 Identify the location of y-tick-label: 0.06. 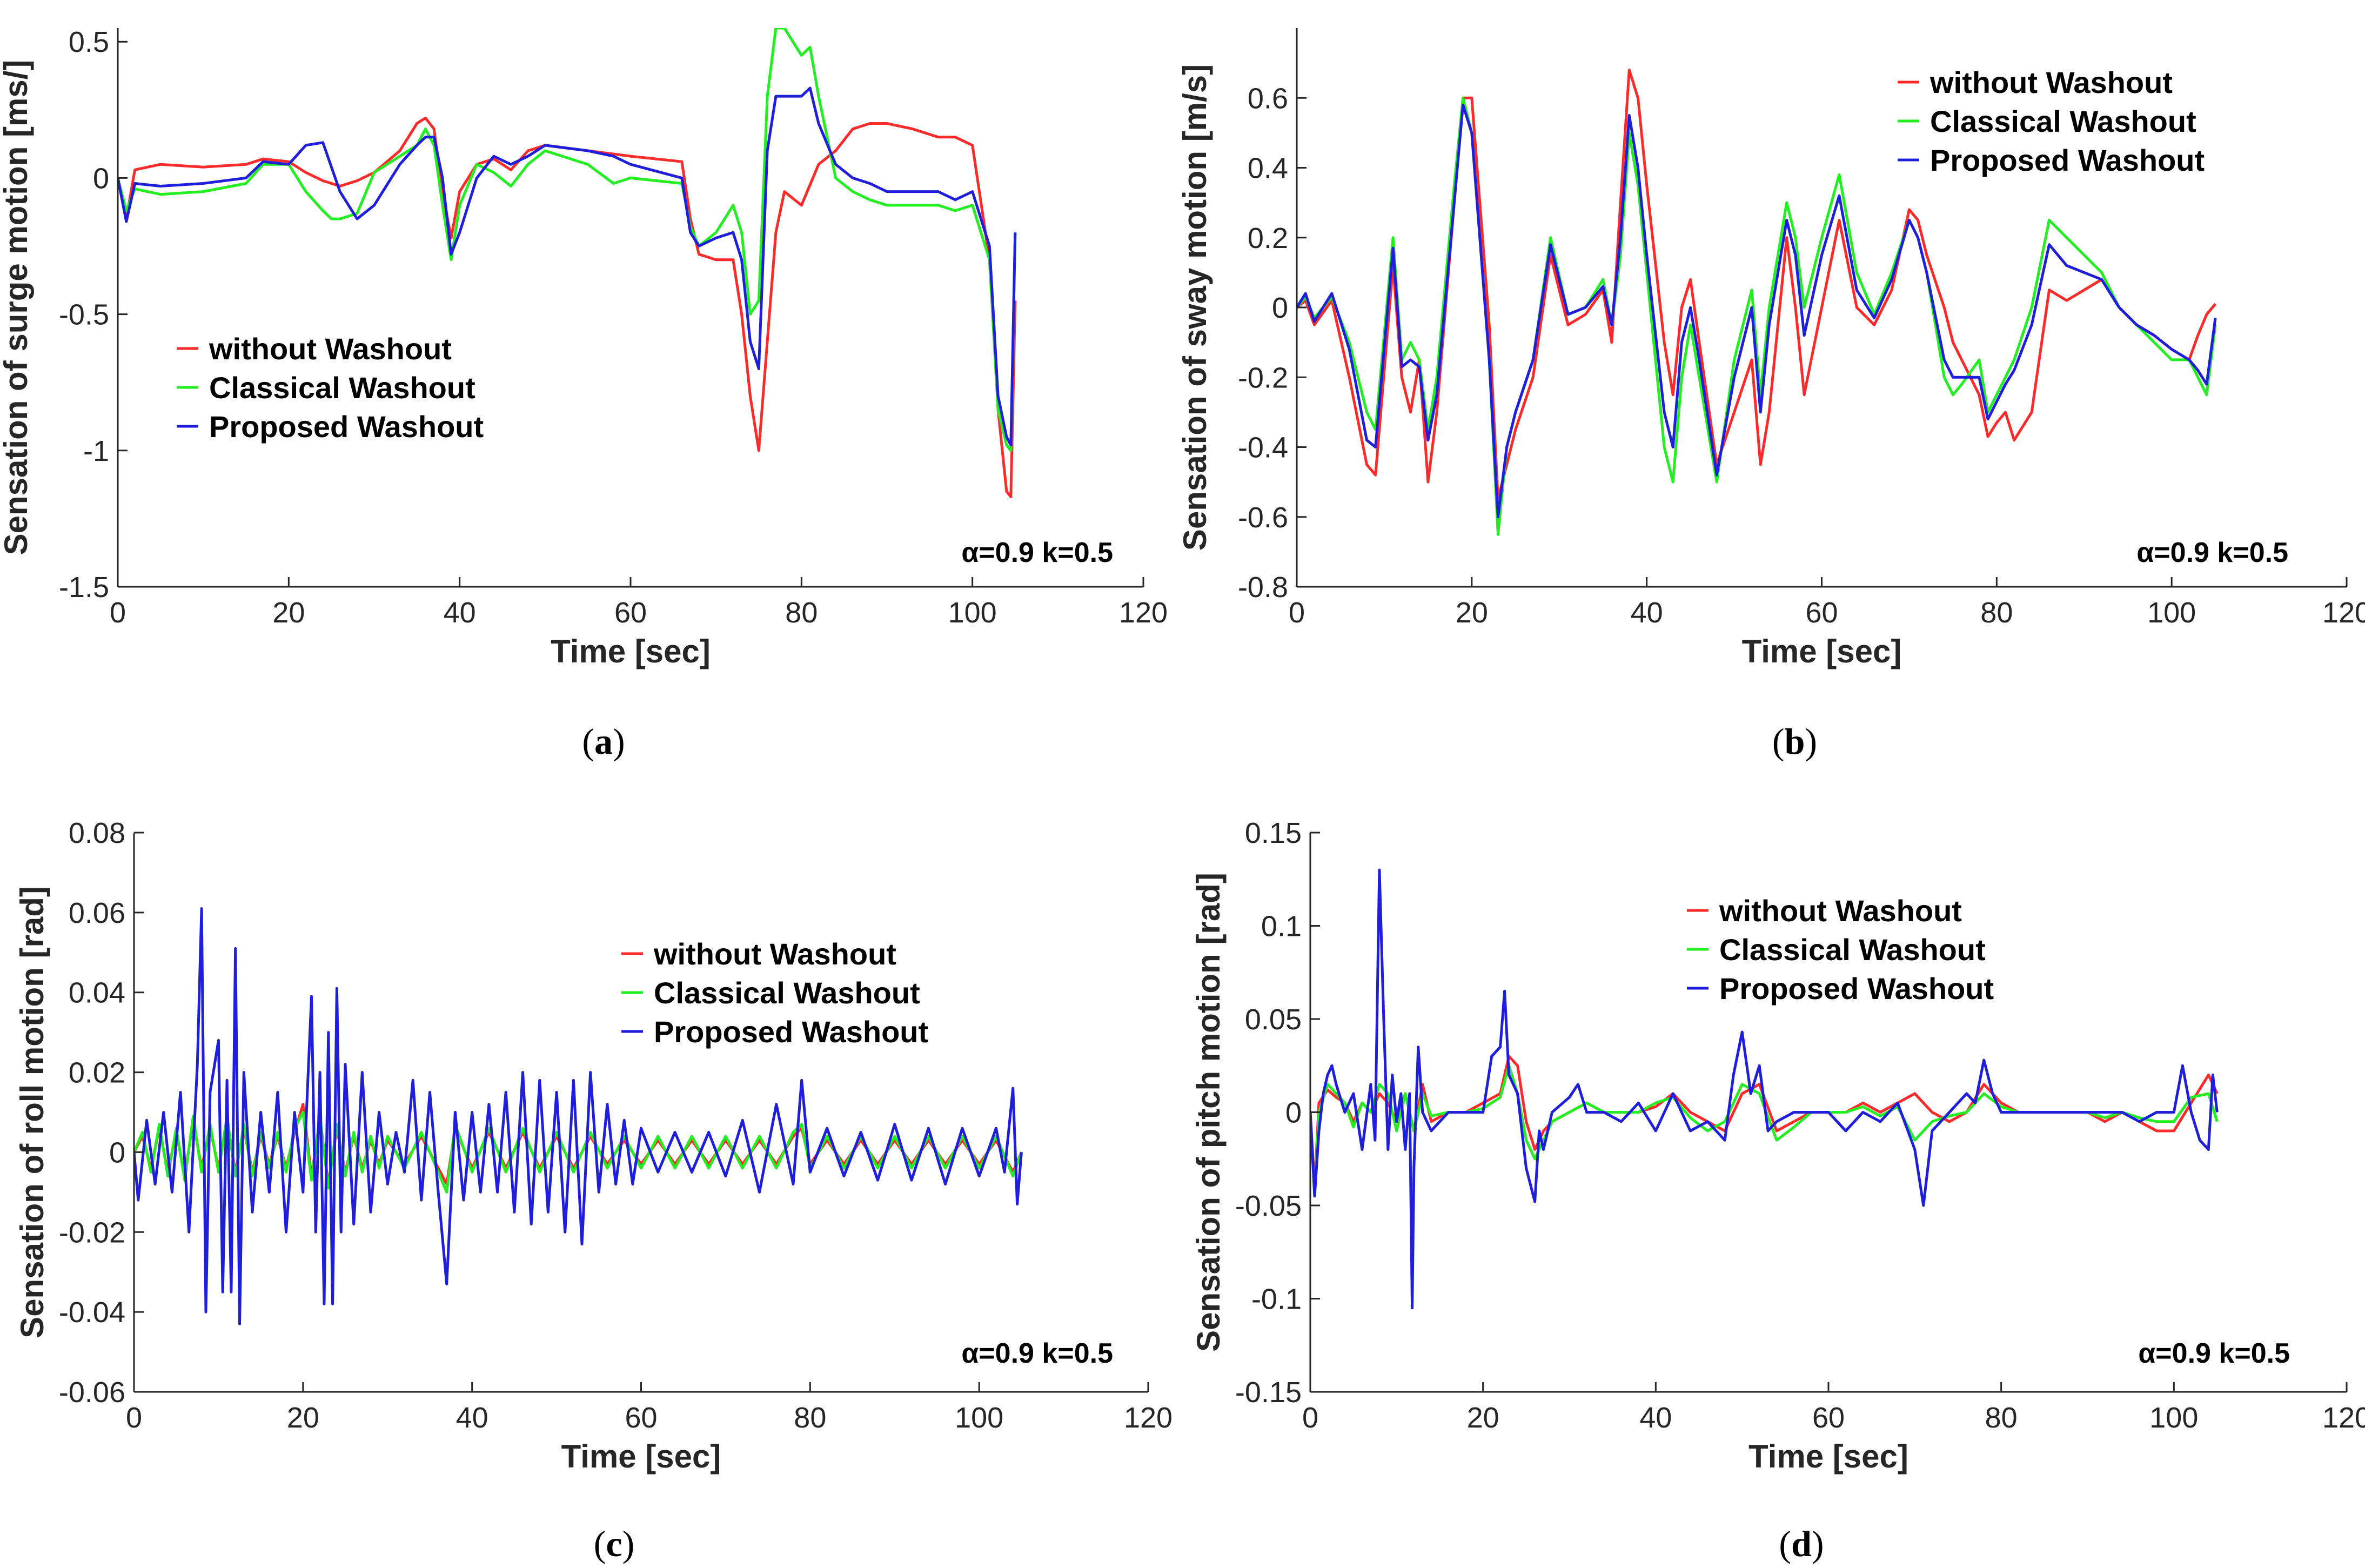
(97, 913).